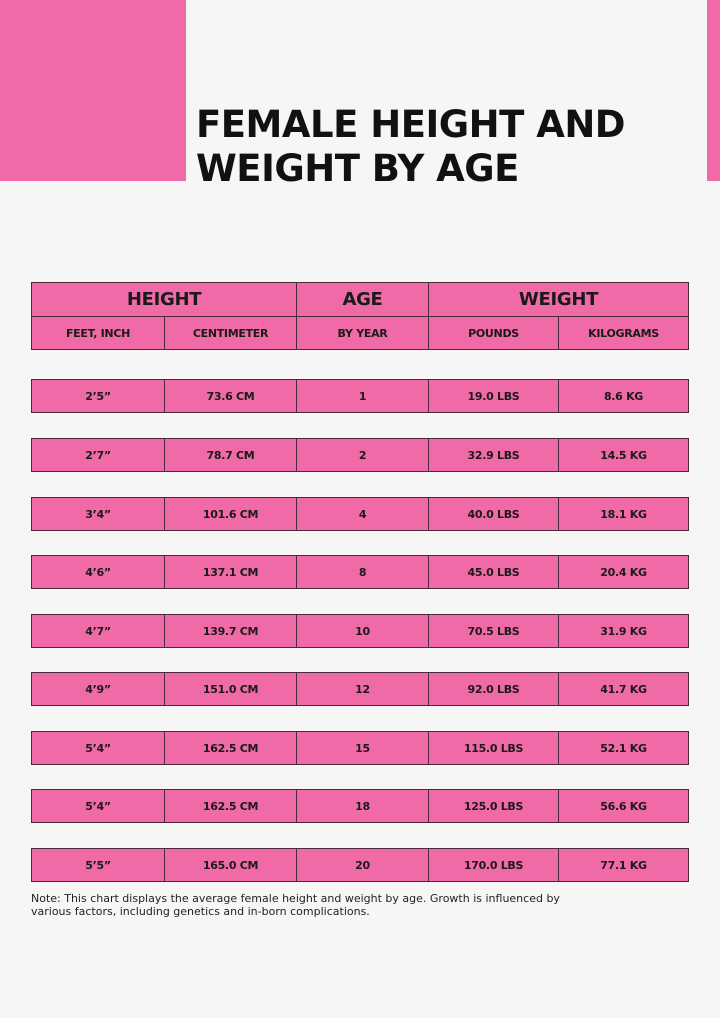  I want to click on cell-feet-inch: 2’7”, so click(98, 455).